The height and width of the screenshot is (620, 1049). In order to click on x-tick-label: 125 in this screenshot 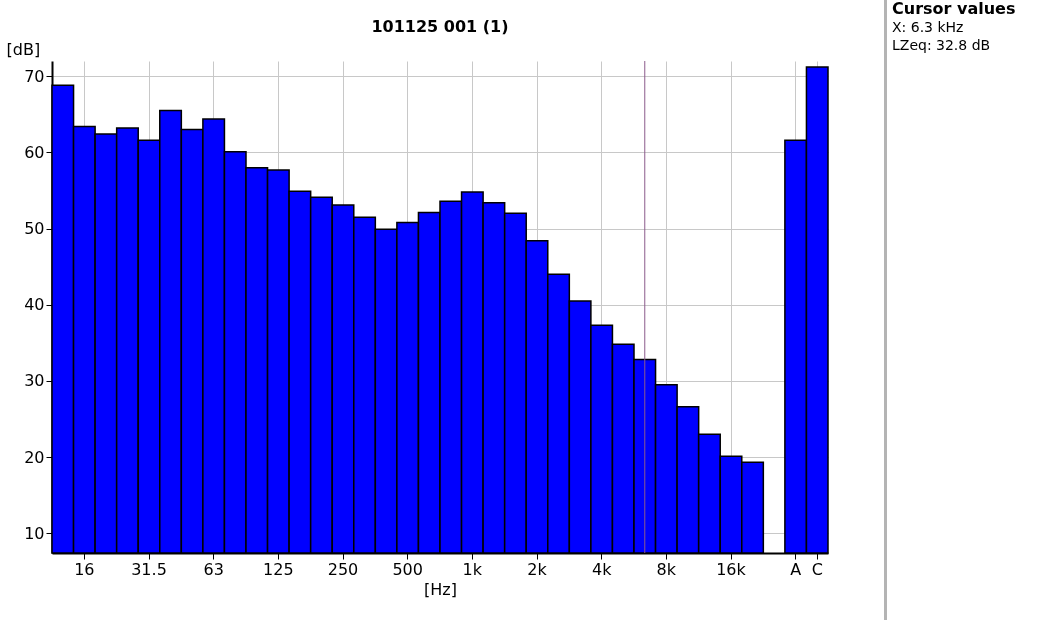, I will do `click(278, 569)`.